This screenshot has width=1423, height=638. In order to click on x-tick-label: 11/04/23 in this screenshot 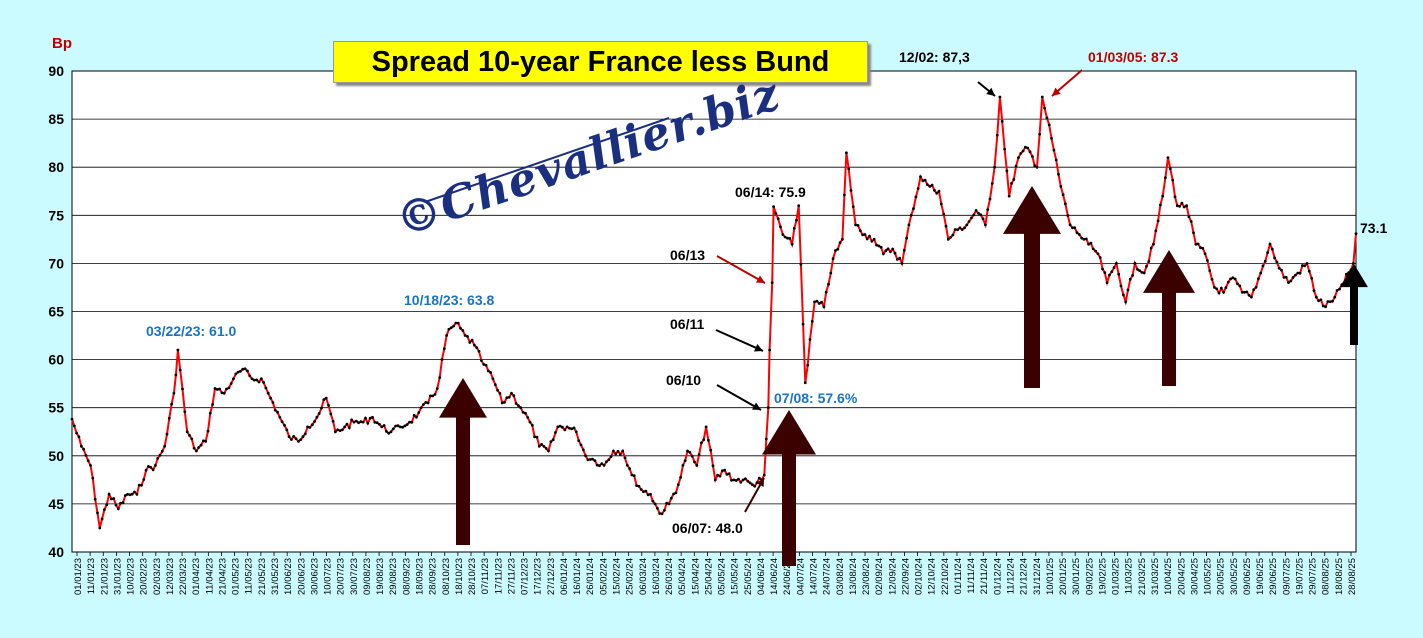, I will do `click(209, 576)`.